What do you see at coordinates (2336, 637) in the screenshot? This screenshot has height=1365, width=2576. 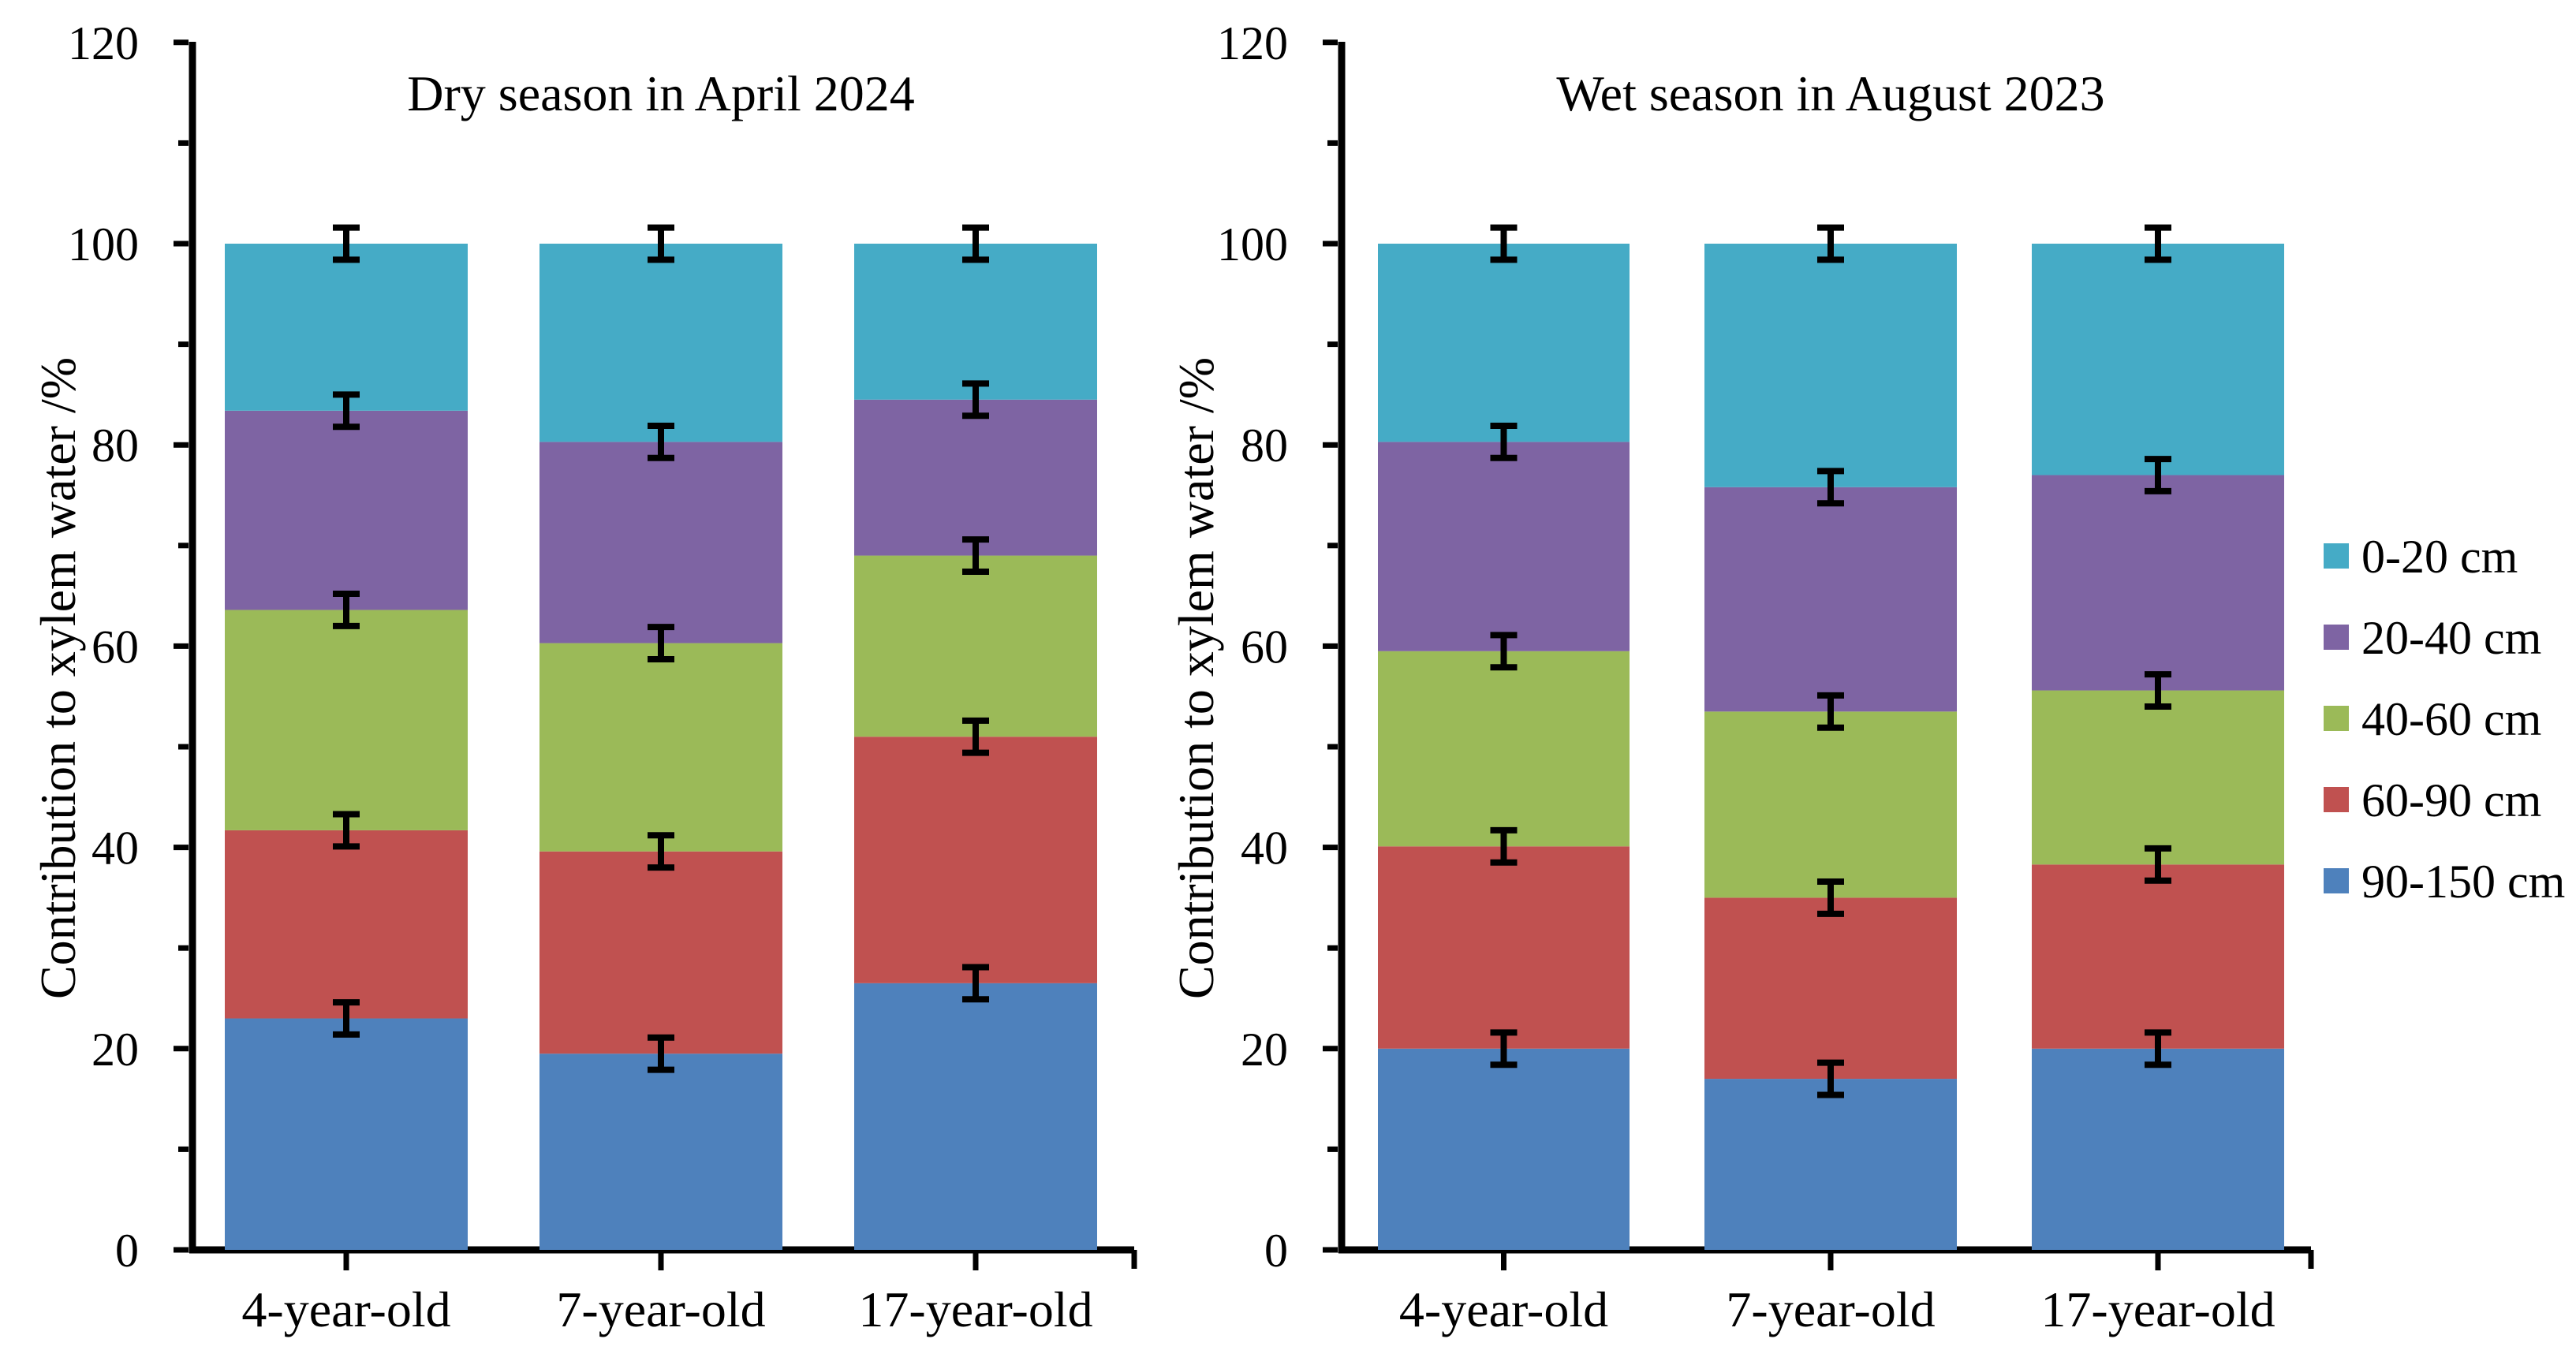 I see `legend-swatch-20-40cm` at bounding box center [2336, 637].